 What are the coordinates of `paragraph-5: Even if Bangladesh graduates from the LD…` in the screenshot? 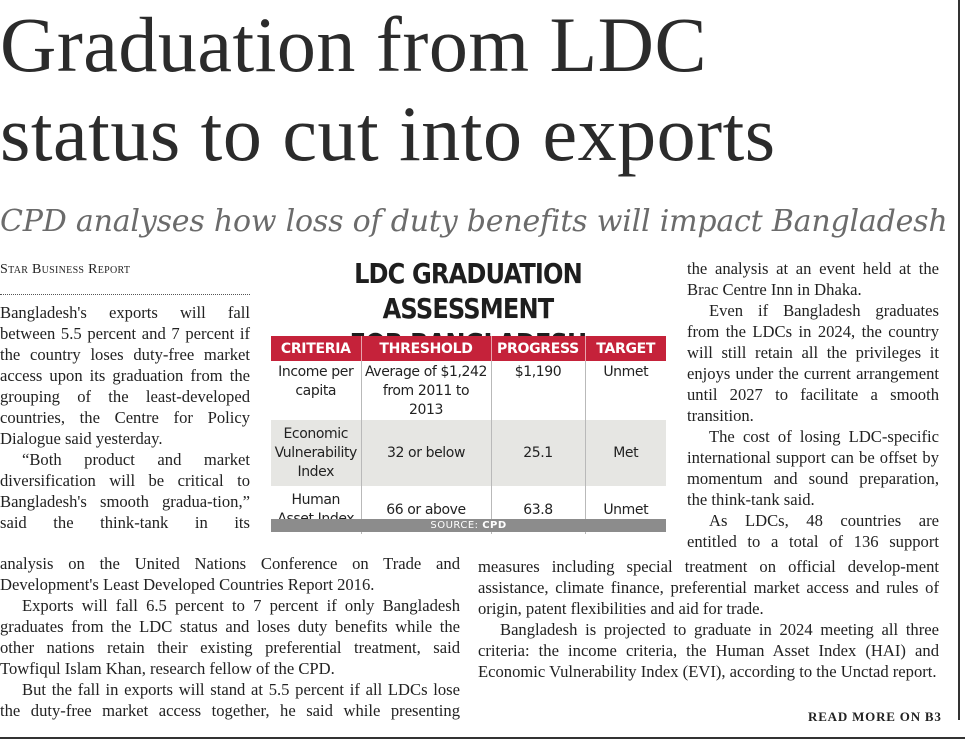 It's located at (813, 363).